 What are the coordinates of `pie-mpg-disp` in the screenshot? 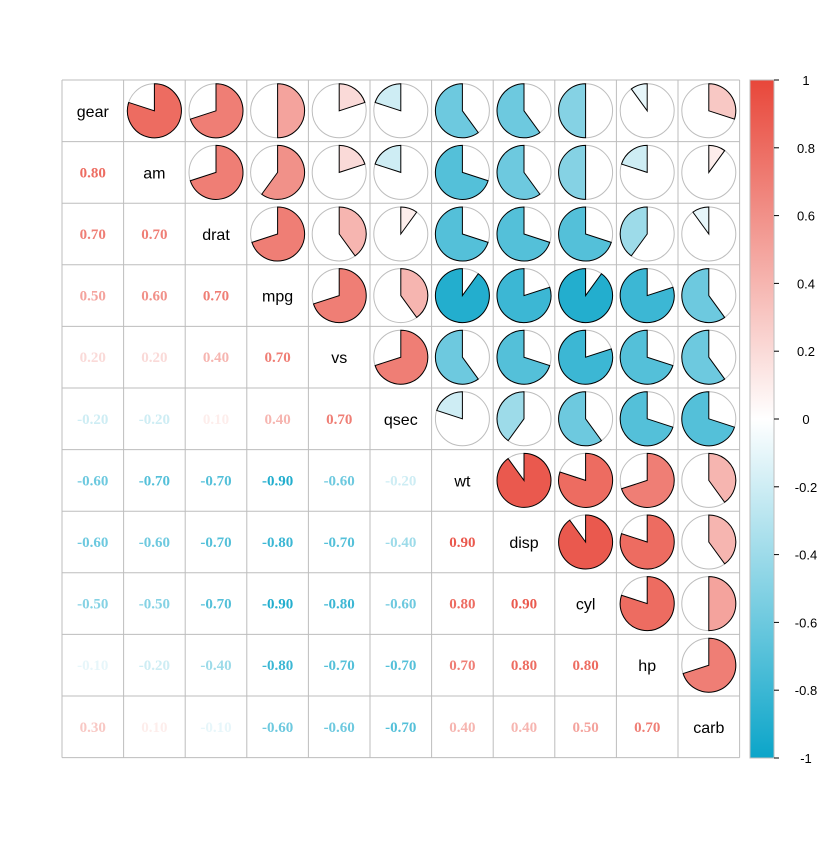 It's located at (524, 296).